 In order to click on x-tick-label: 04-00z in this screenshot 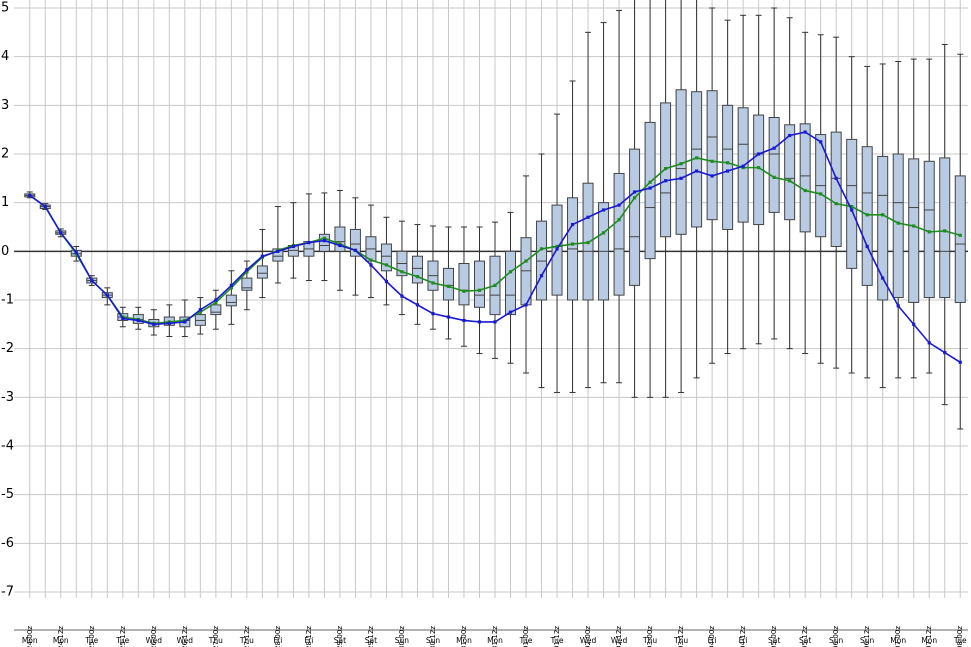, I will do `click(712, 636)`.